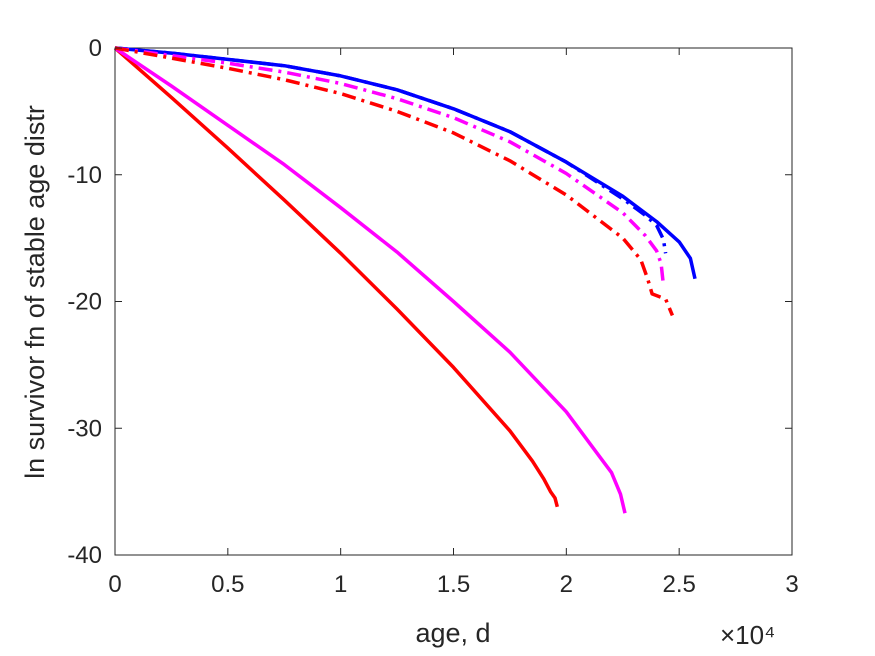 This screenshot has width=875, height=656. What do you see at coordinates (791, 584) in the screenshot?
I see `x-tick-label: 3` at bounding box center [791, 584].